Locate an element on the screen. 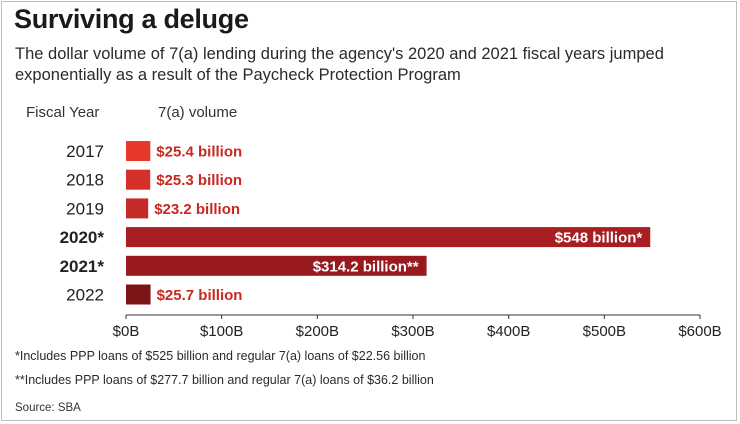 The height and width of the screenshot is (424, 740). x-tick-label: $200B is located at coordinates (317, 331).